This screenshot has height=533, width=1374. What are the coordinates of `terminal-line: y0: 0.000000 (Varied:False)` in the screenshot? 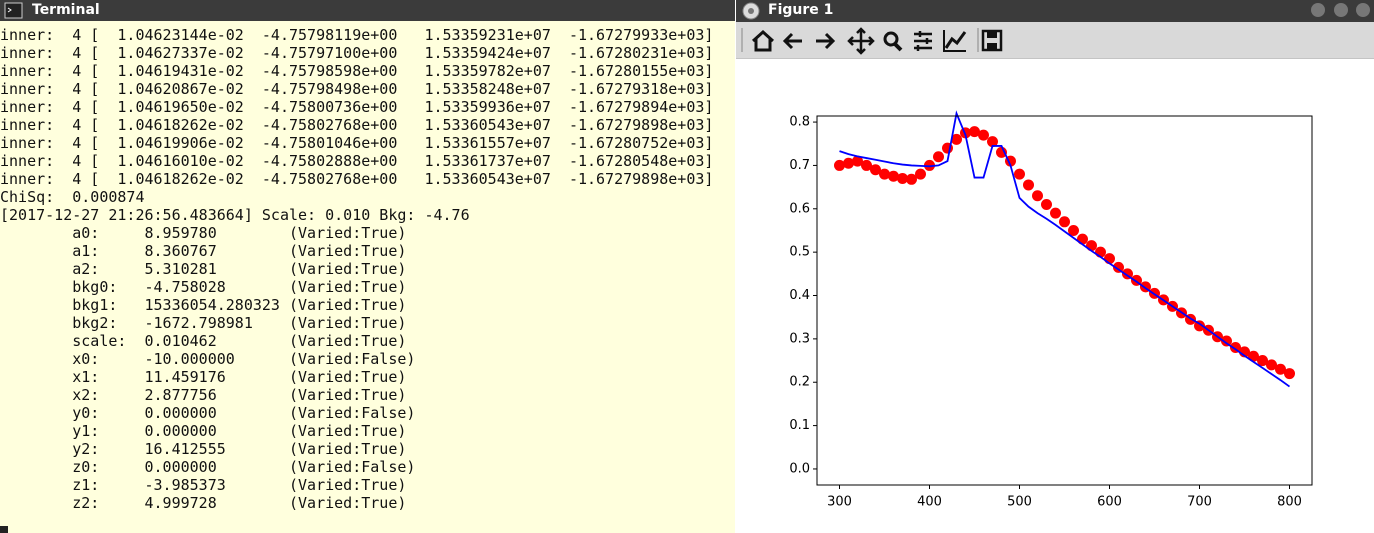 It's located at (208, 413).